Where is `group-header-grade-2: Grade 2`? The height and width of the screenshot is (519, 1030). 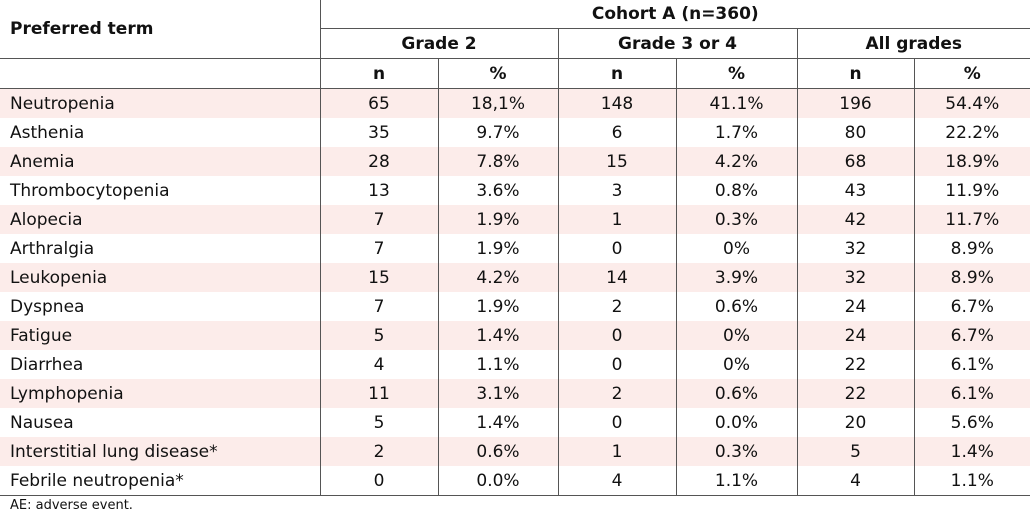
group-header-grade-2: Grade 2 is located at coordinates (438, 43).